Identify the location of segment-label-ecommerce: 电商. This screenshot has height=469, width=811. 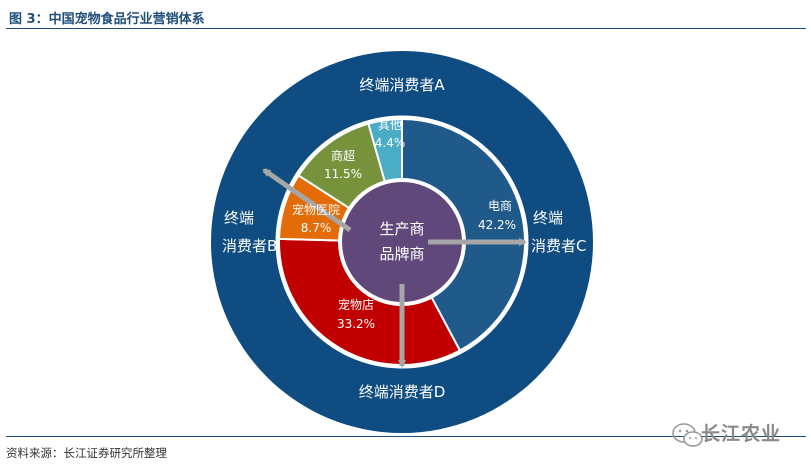
(500, 205).